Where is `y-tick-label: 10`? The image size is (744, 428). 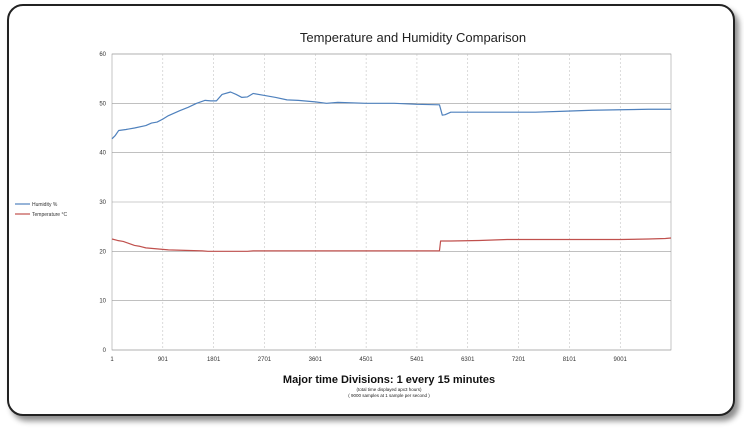
y-tick-label: 10 is located at coordinates (102, 302).